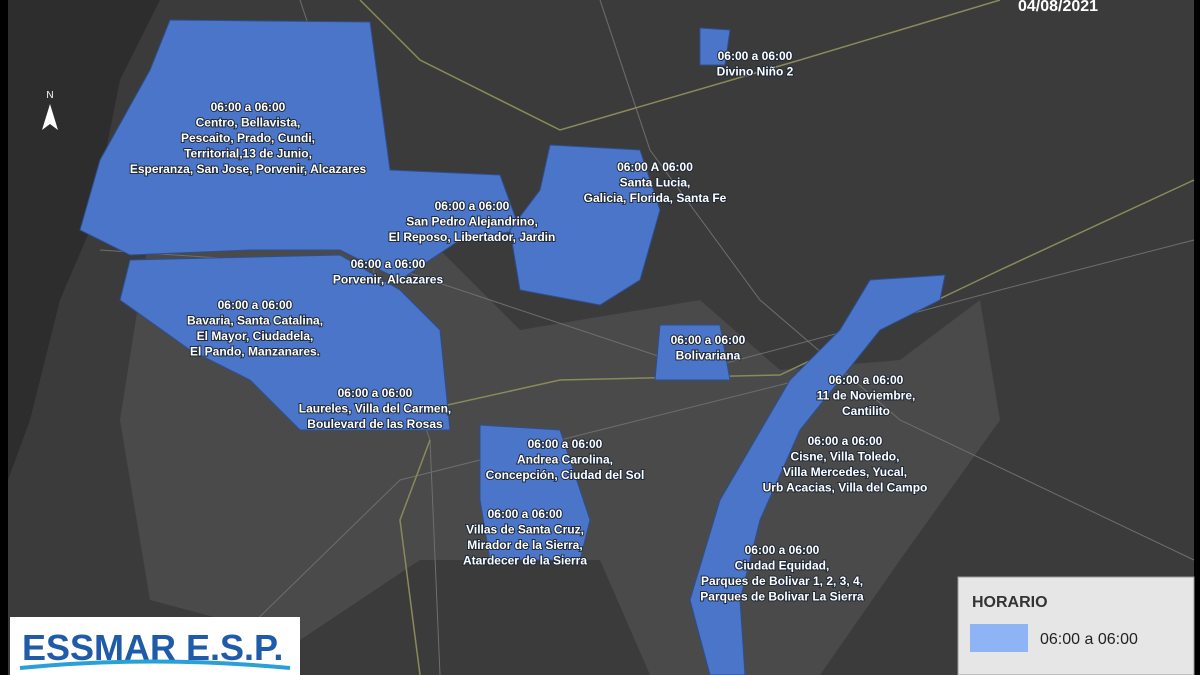  Describe the element at coordinates (845, 472) in the screenshot. I see `zone-neighborhoods: Villa Mercedes, Yucal,` at that location.